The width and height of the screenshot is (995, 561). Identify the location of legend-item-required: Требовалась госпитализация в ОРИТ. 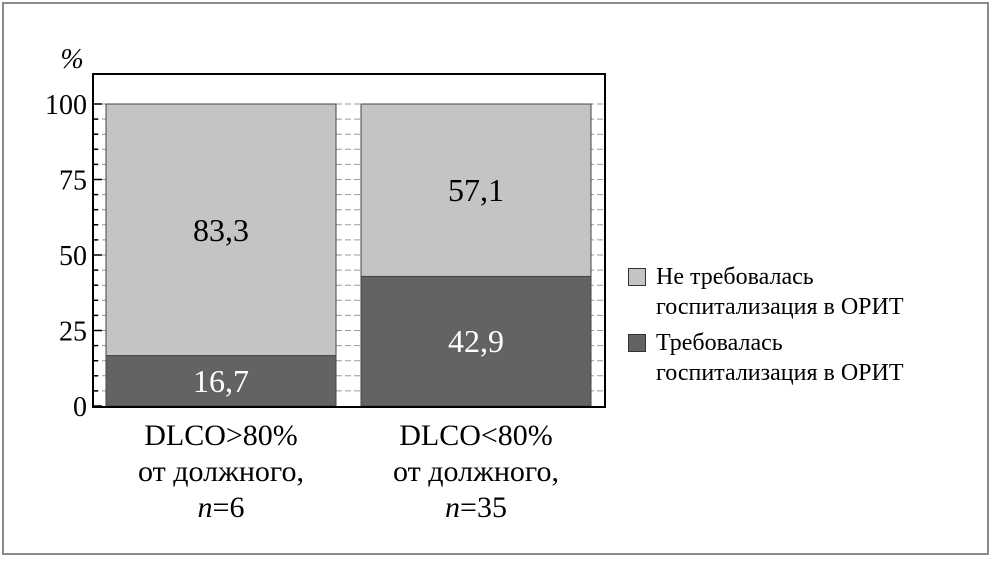
(808, 358).